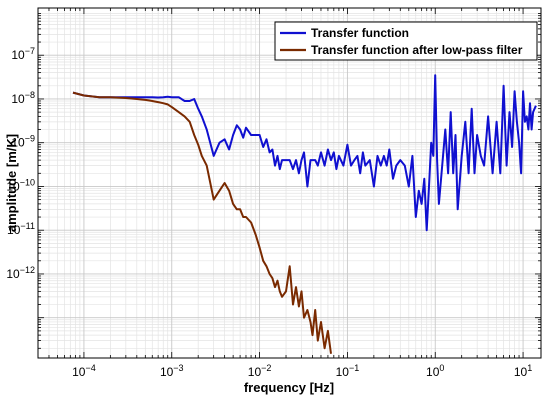  I want to click on y-tick-label: 10⁻¹¹, so click(21, 229).